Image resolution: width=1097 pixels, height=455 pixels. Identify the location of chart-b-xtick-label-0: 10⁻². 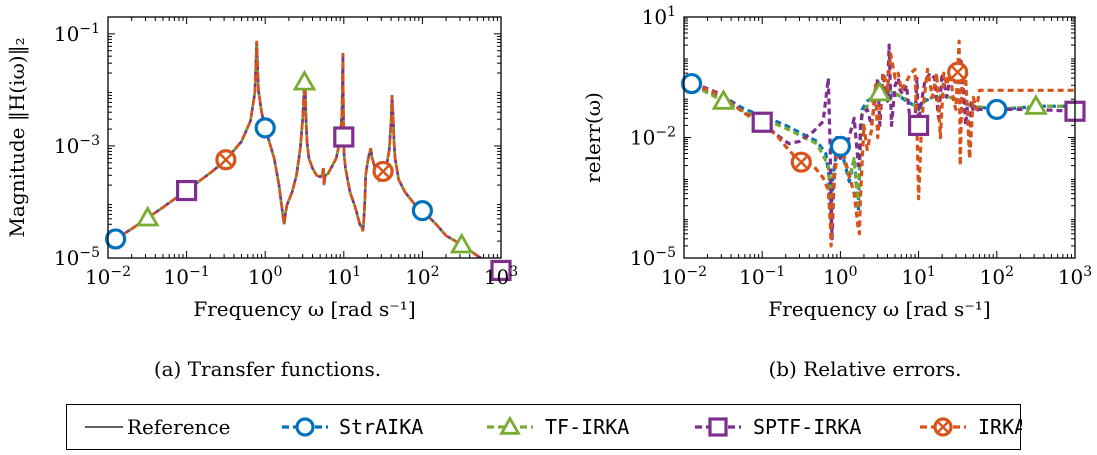
(684, 276).